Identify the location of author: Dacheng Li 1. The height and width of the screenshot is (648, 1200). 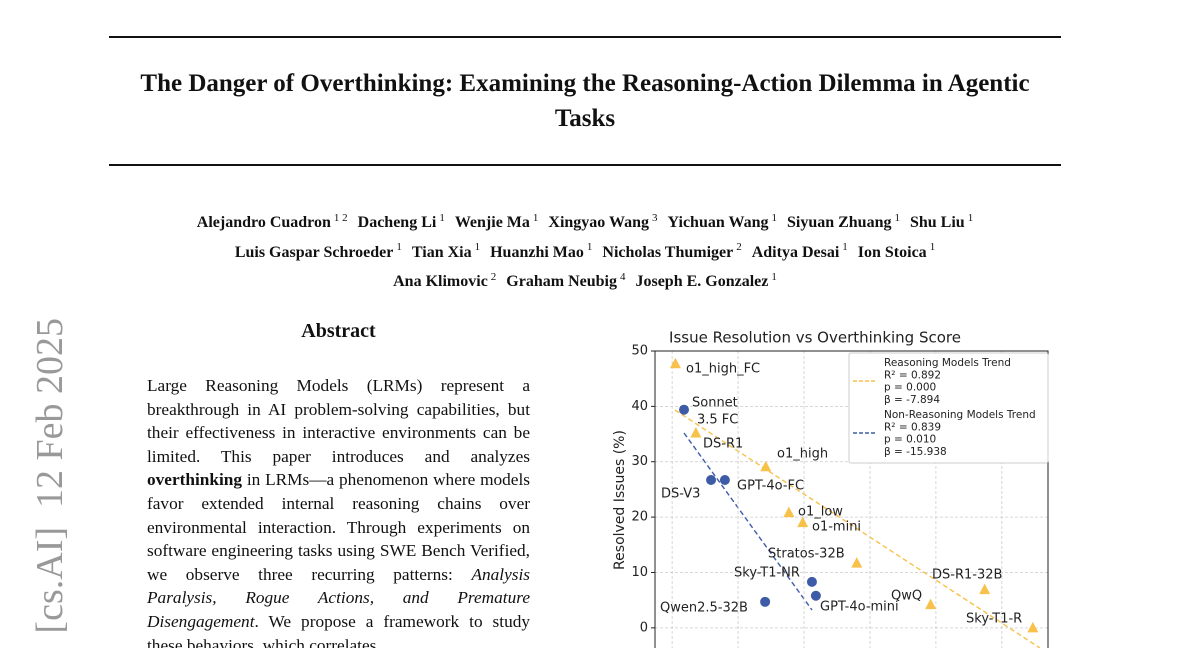
(401, 222).